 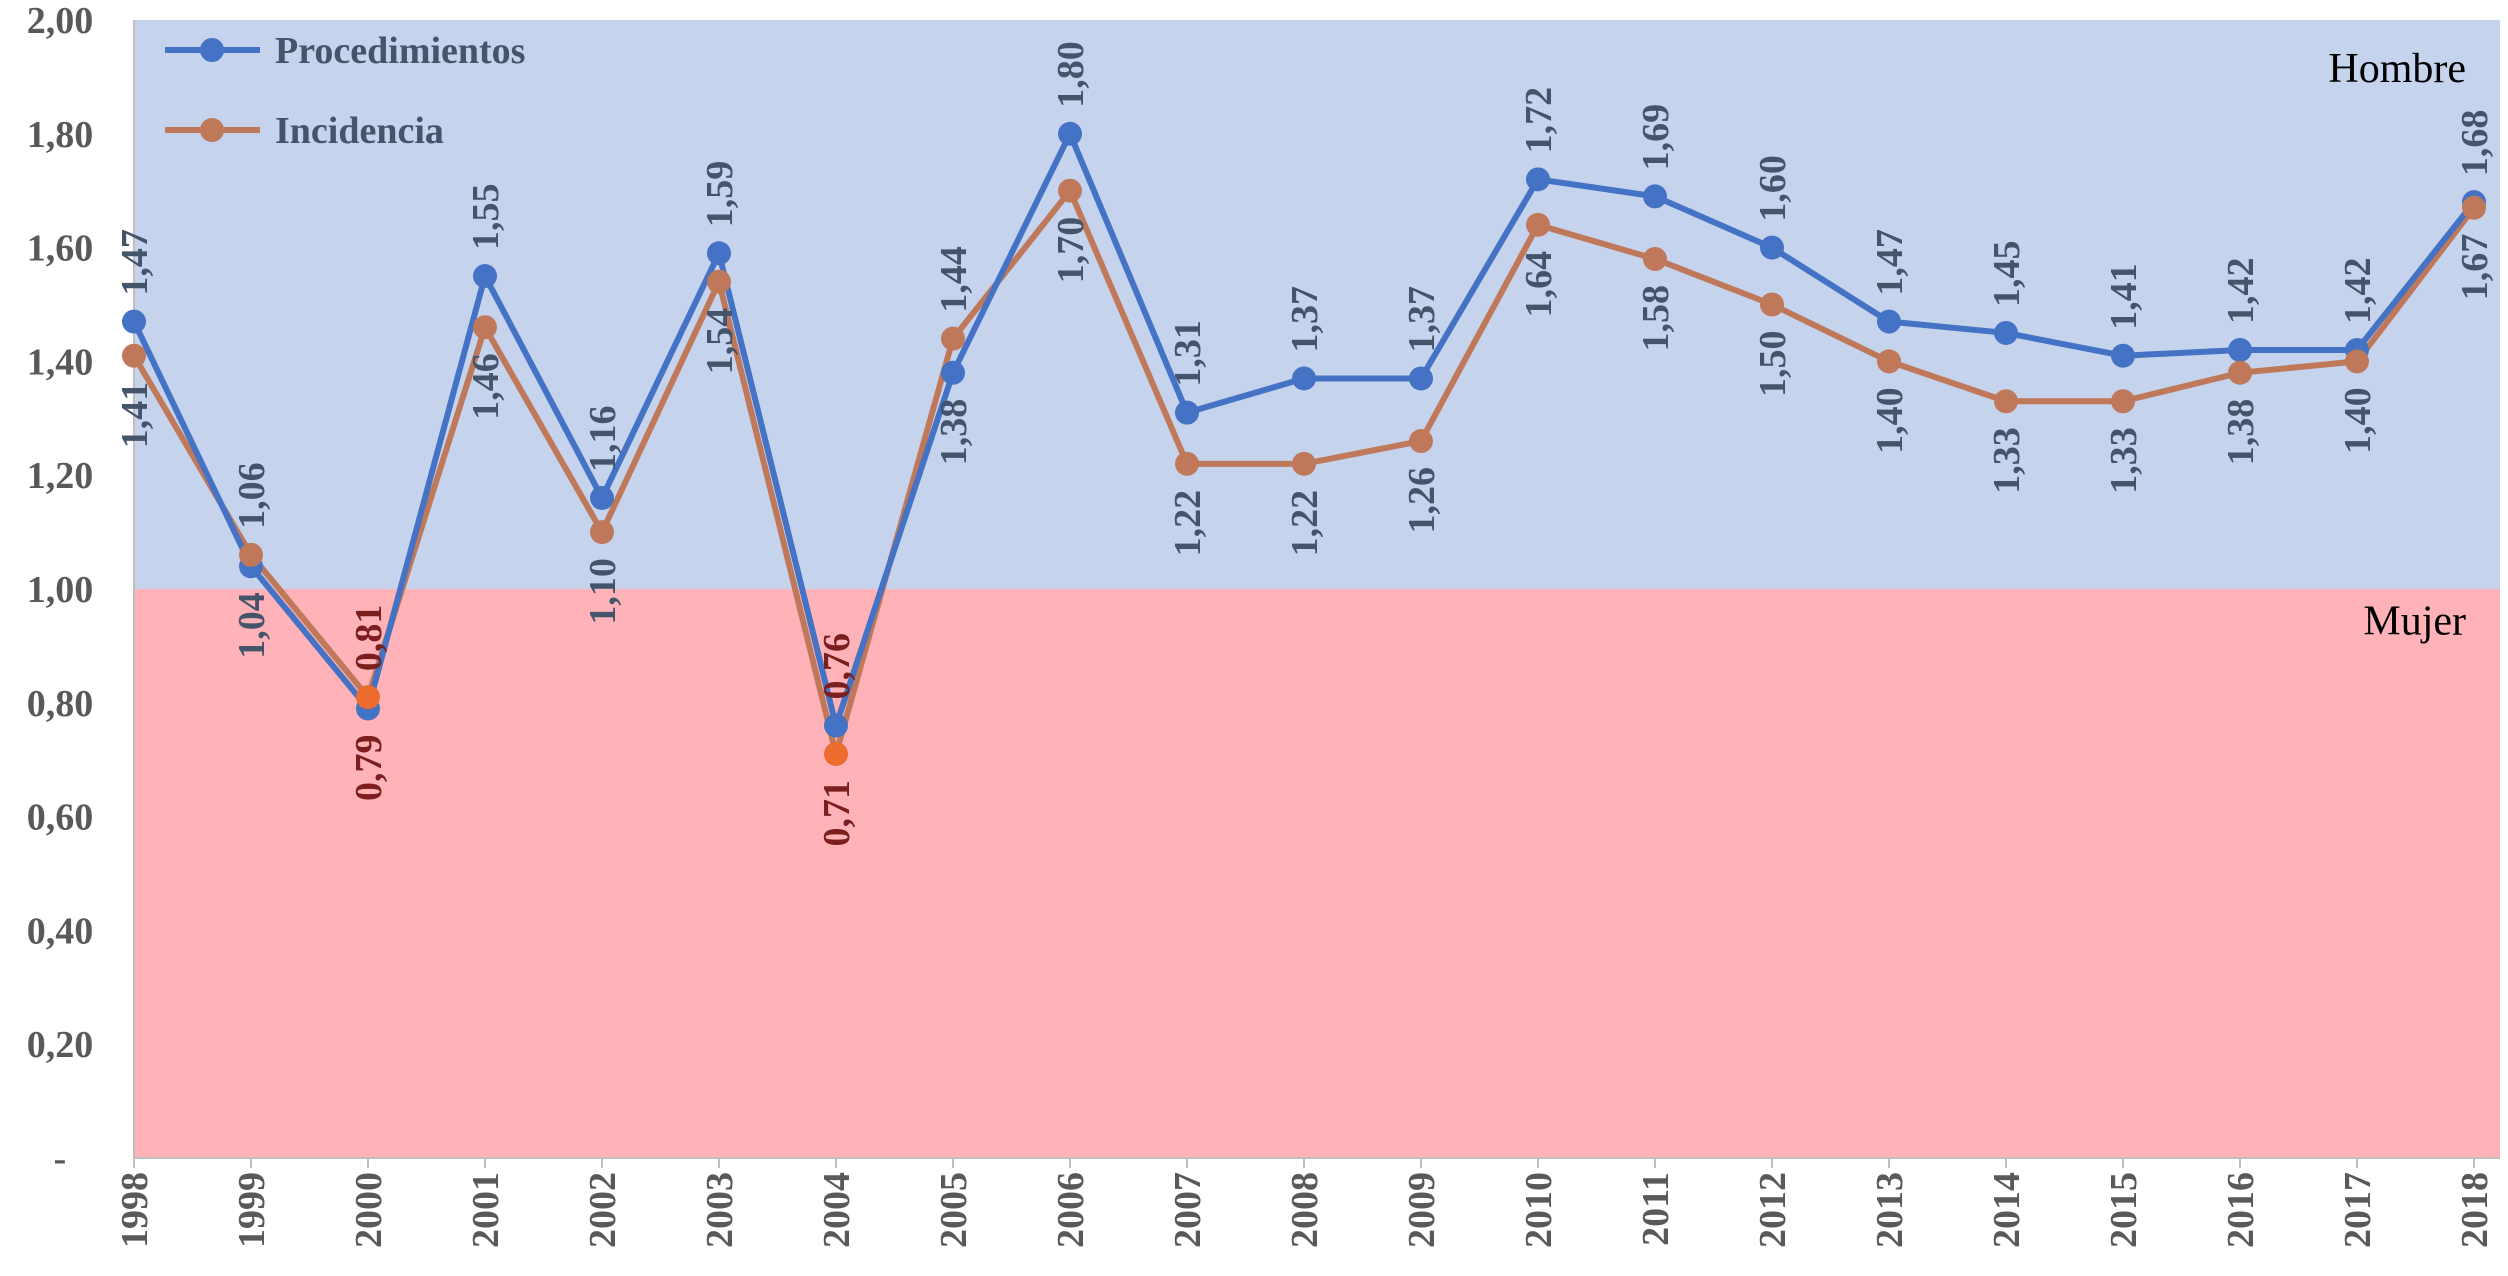 What do you see at coordinates (60, 818) in the screenshot?
I see `y-tick-label: 0,60` at bounding box center [60, 818].